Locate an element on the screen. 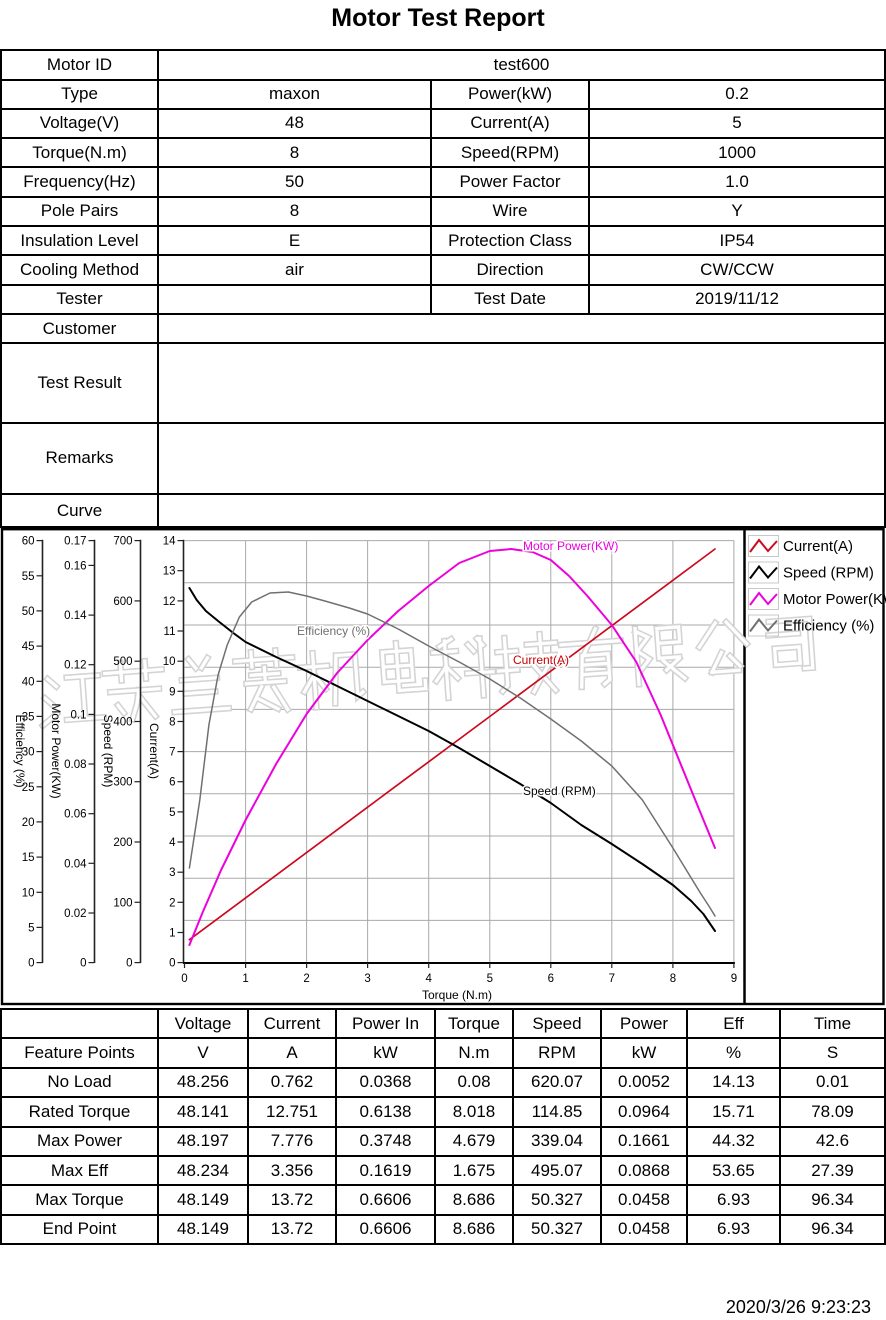 The width and height of the screenshot is (886, 1320). svg-text: 0.14 is located at coordinates (75, 616).